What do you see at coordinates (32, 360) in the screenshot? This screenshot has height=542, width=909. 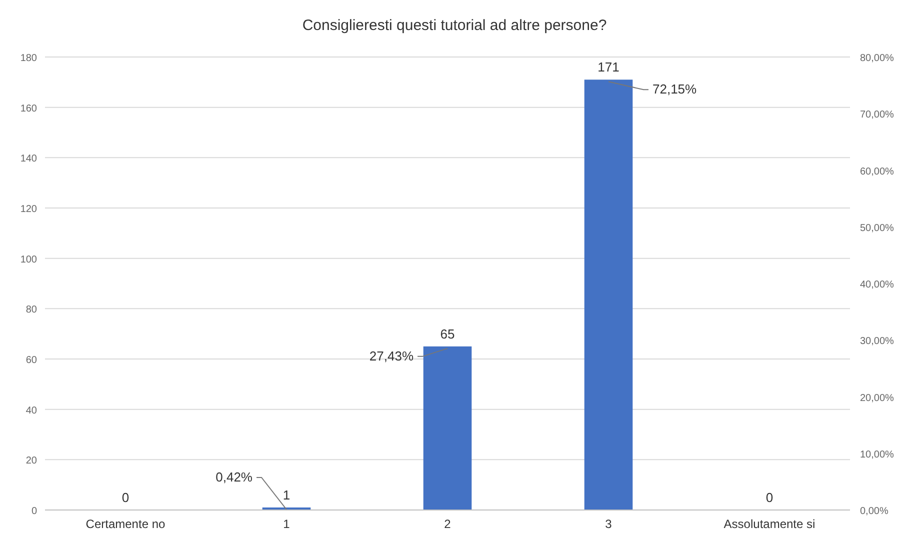 I see `y-tick-label: 60` at bounding box center [32, 360].